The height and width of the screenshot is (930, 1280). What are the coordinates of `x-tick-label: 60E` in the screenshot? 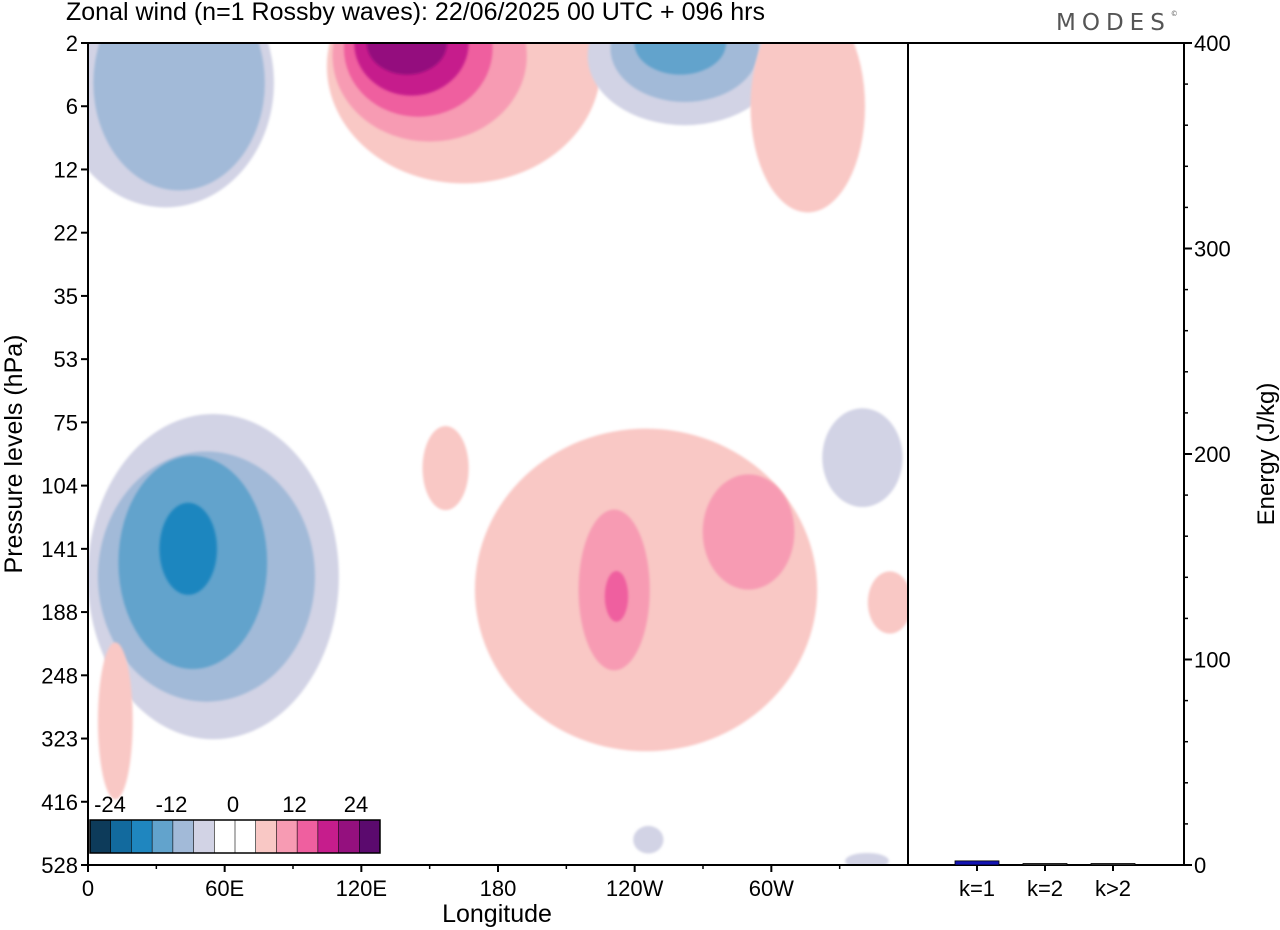 It's located at (224, 888).